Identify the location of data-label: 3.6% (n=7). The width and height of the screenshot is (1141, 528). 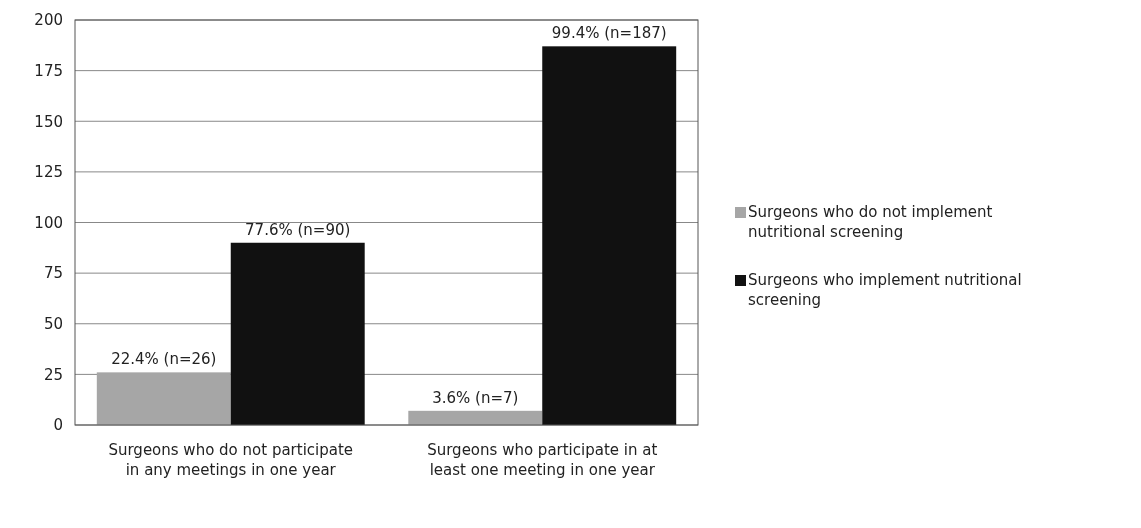
(475, 397).